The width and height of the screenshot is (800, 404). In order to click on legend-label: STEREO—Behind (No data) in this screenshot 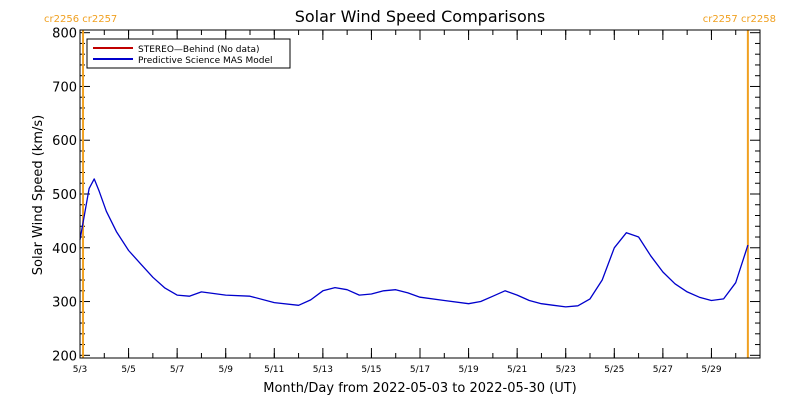, I will do `click(199, 50)`.